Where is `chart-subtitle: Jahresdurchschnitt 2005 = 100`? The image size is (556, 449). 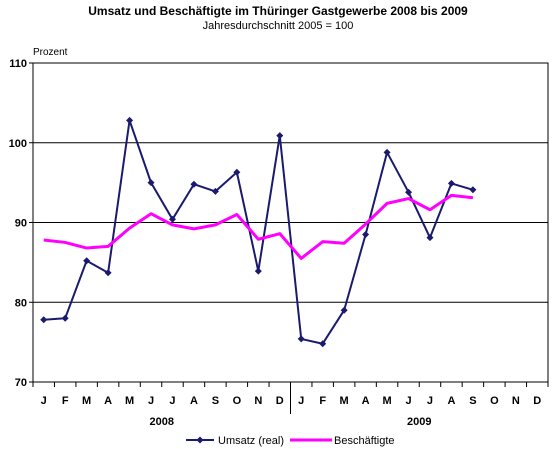 chart-subtitle: Jahresdurchschnitt 2005 = 100 is located at coordinates (278, 26).